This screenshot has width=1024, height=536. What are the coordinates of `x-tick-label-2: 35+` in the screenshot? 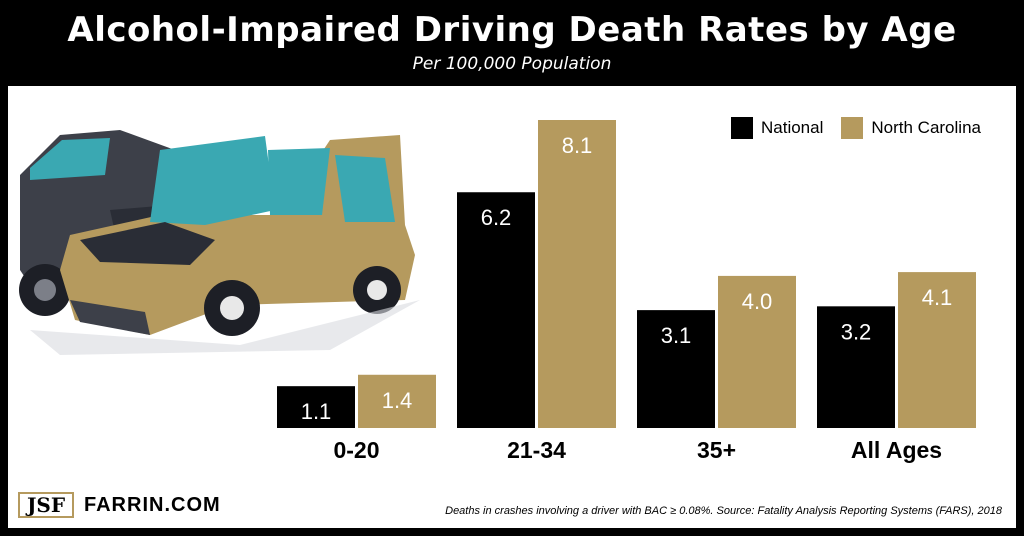 It's located at (716, 450).